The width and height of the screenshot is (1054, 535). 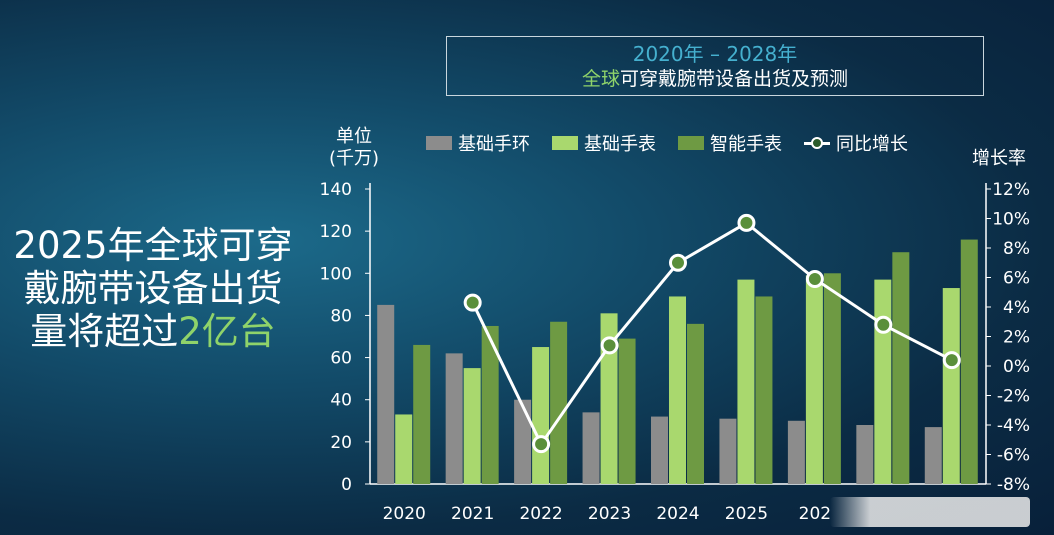 I want to click on y-tick-label-right: 4%, so click(x=1016, y=308).